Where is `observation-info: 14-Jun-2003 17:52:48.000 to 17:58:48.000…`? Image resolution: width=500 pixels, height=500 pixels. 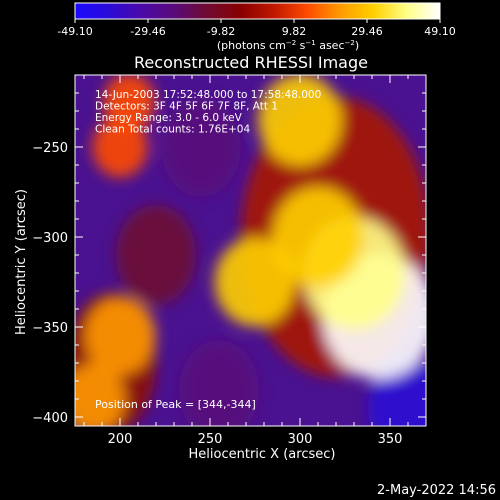 observation-info: 14-Jun-2003 17:52:48.000 to 17:58:48.000… is located at coordinates (208, 112).